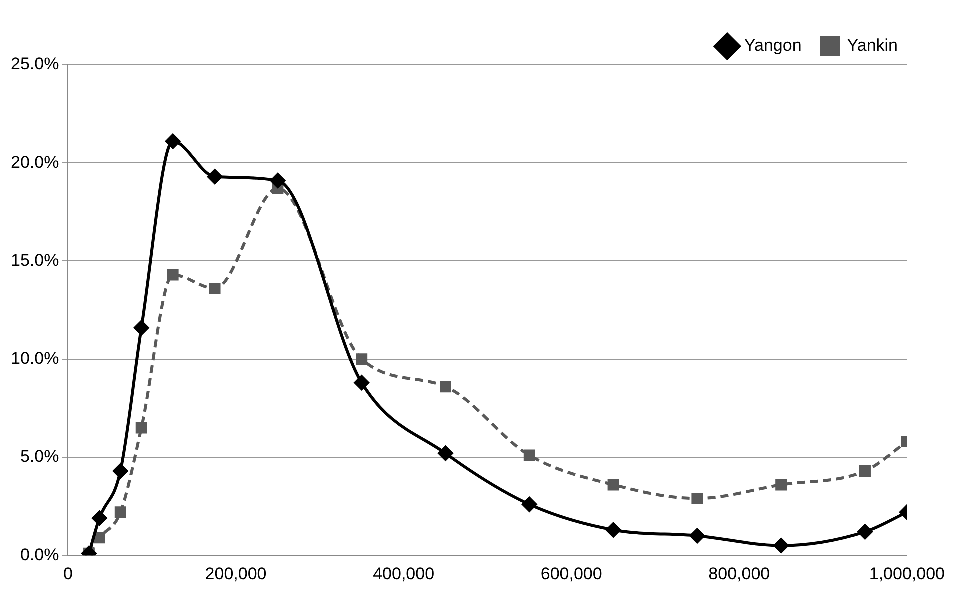 The width and height of the screenshot is (958, 599). Describe the element at coordinates (404, 574) in the screenshot. I see `x-tick-label: 400,000` at that location.